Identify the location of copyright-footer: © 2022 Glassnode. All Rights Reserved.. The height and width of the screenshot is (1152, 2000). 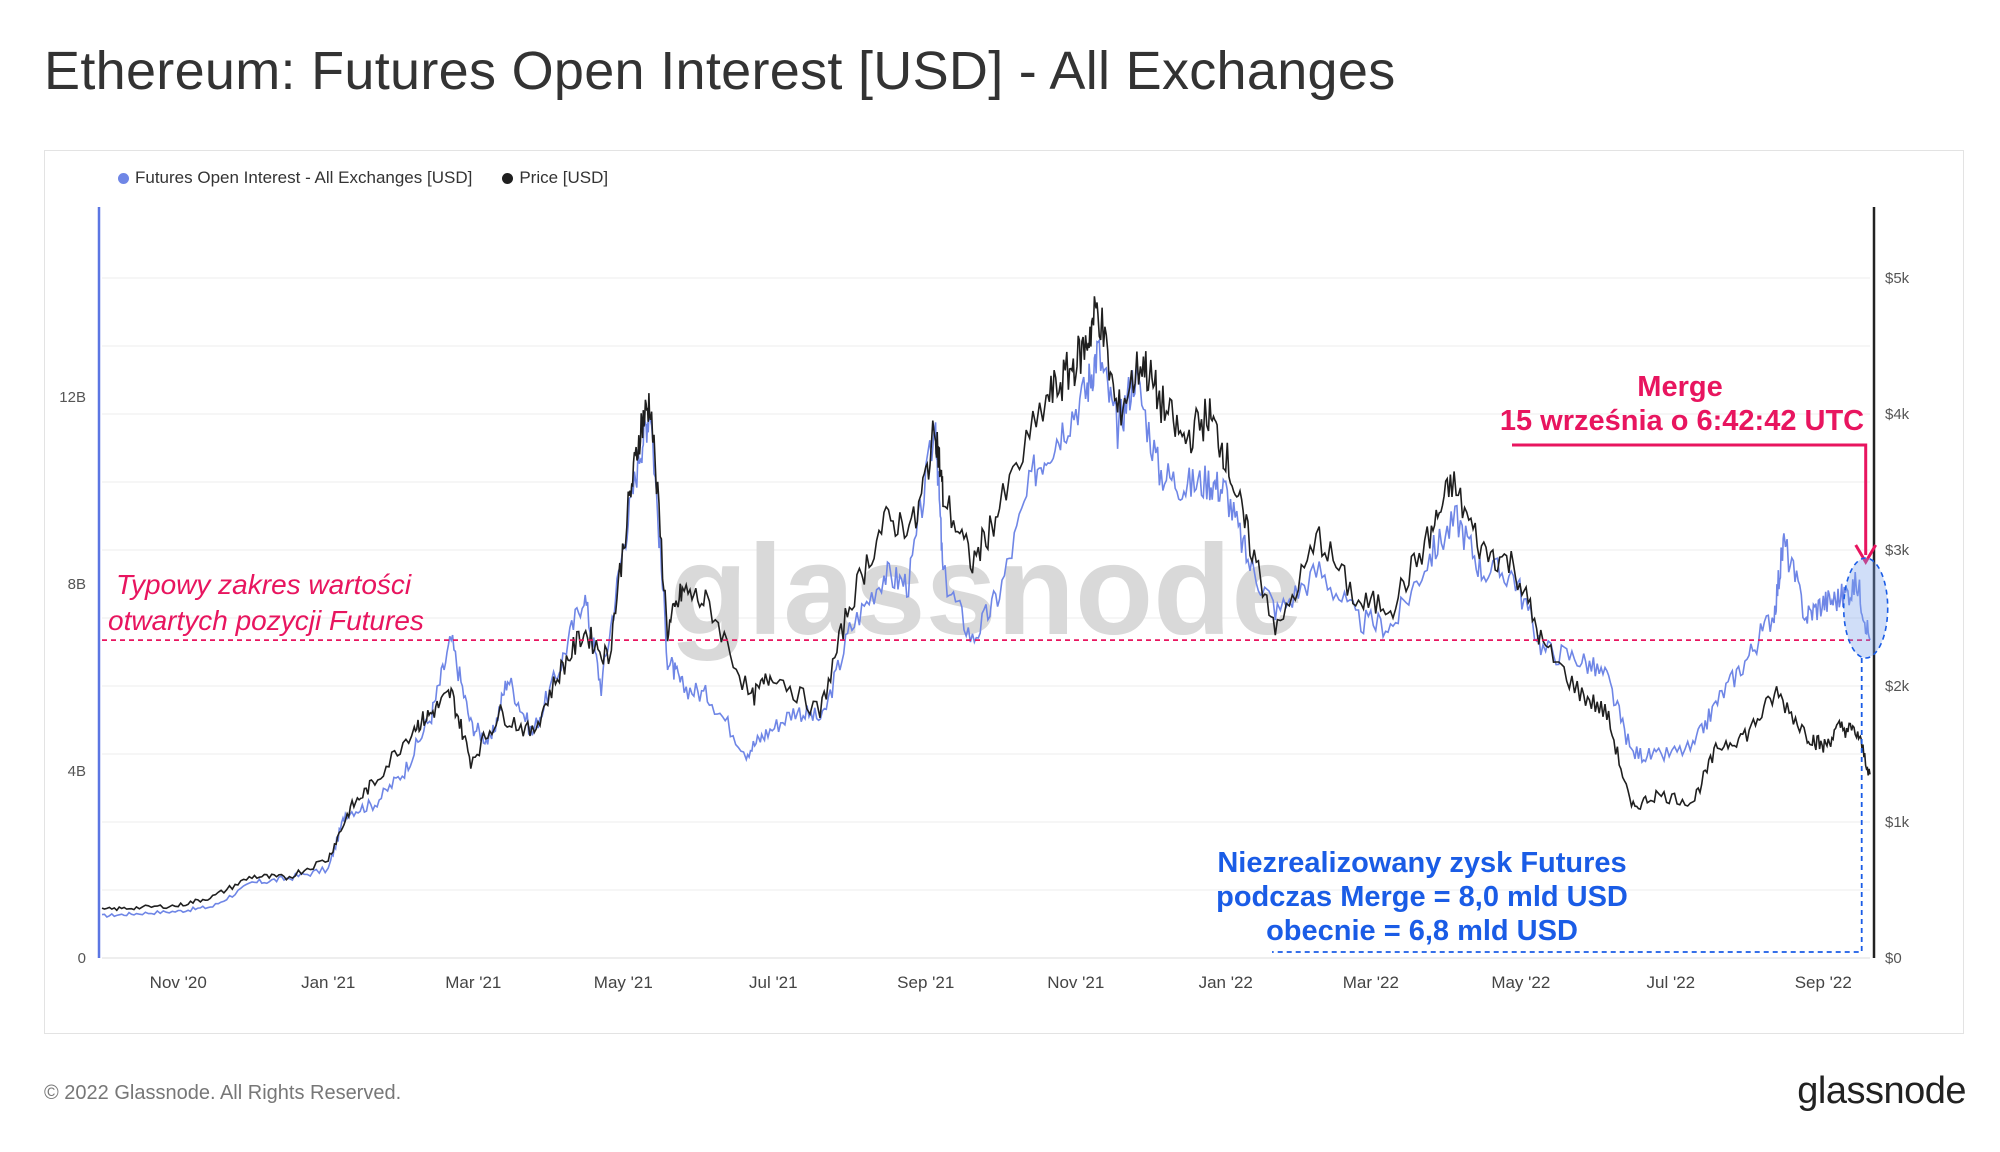
(223, 1093).